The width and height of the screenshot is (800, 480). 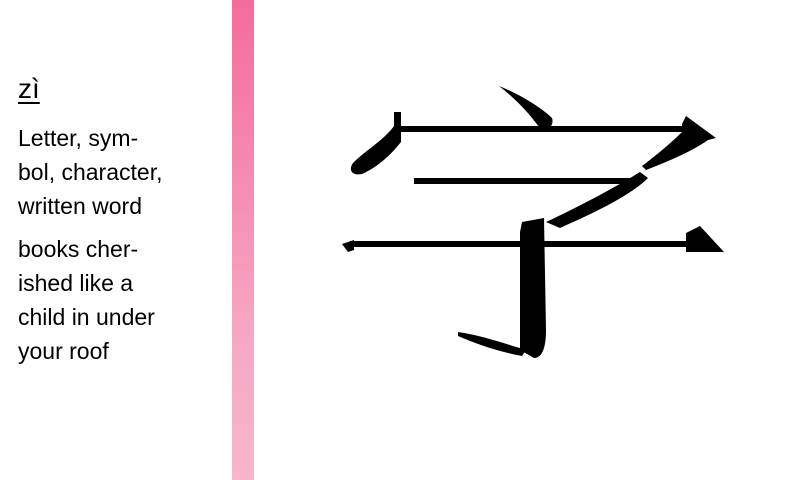 What do you see at coordinates (679, 143) in the screenshot?
I see `stroke-roof-right-hook` at bounding box center [679, 143].